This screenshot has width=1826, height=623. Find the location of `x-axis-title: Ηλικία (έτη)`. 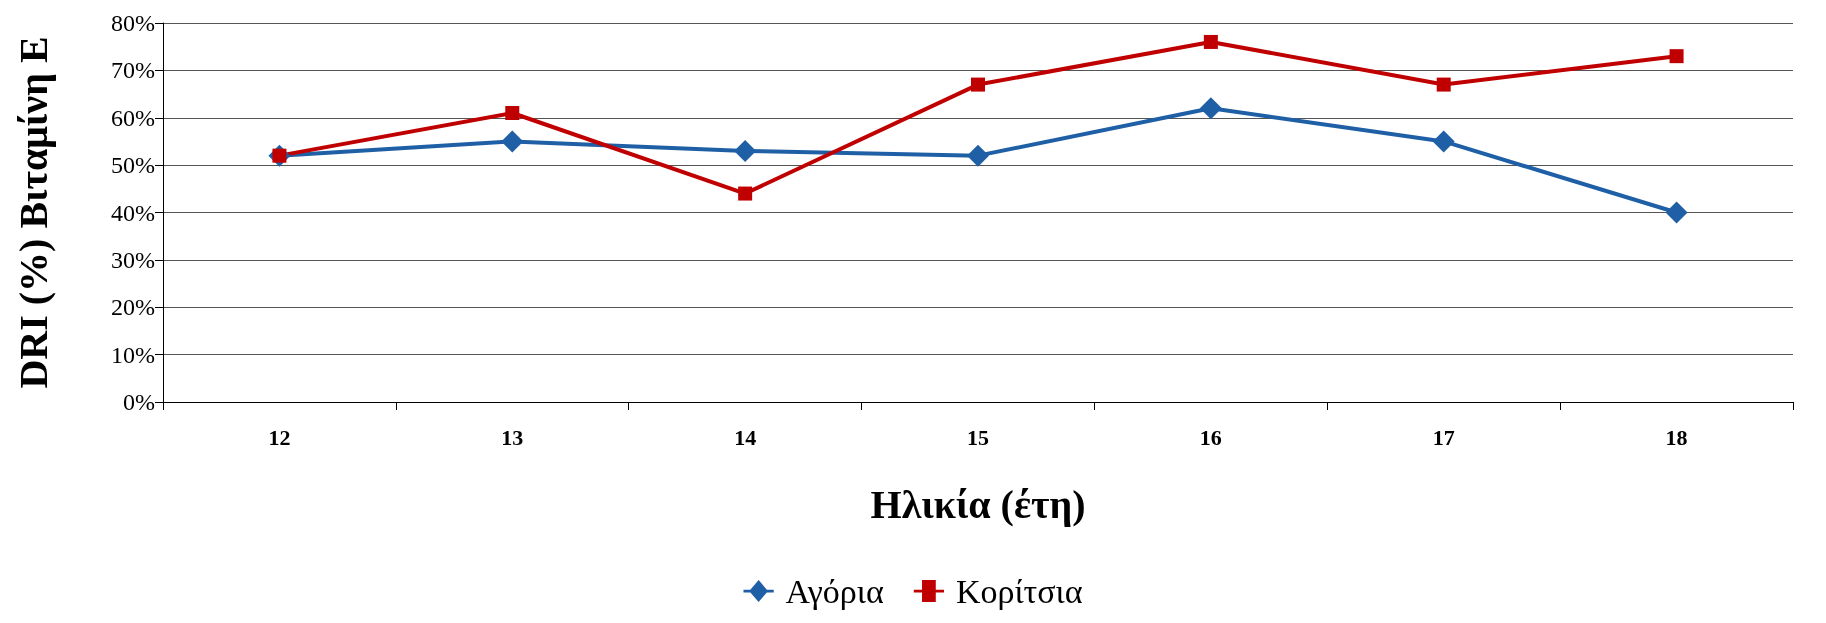

x-axis-title: Ηλικία (έτη) is located at coordinates (978, 504).